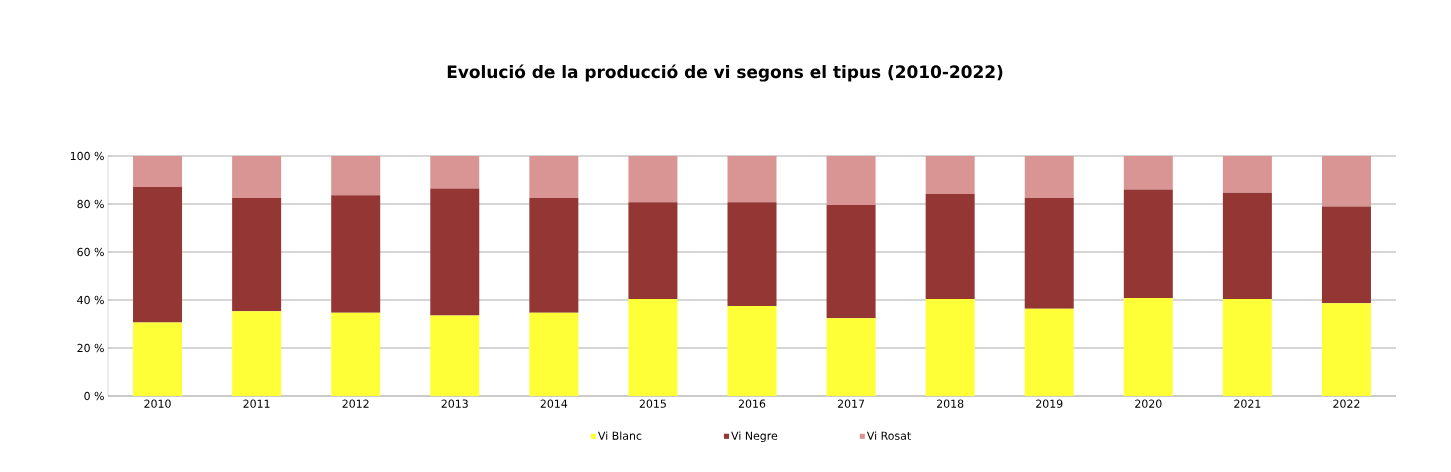  What do you see at coordinates (454, 403) in the screenshot?
I see `x-tick-label: 2013` at bounding box center [454, 403].